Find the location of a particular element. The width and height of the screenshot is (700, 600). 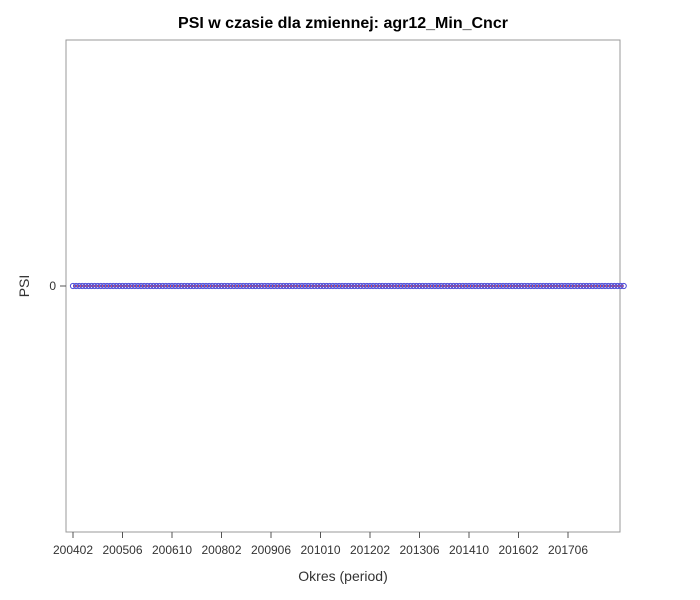

x-tick-label: 200802 is located at coordinates (221, 550).